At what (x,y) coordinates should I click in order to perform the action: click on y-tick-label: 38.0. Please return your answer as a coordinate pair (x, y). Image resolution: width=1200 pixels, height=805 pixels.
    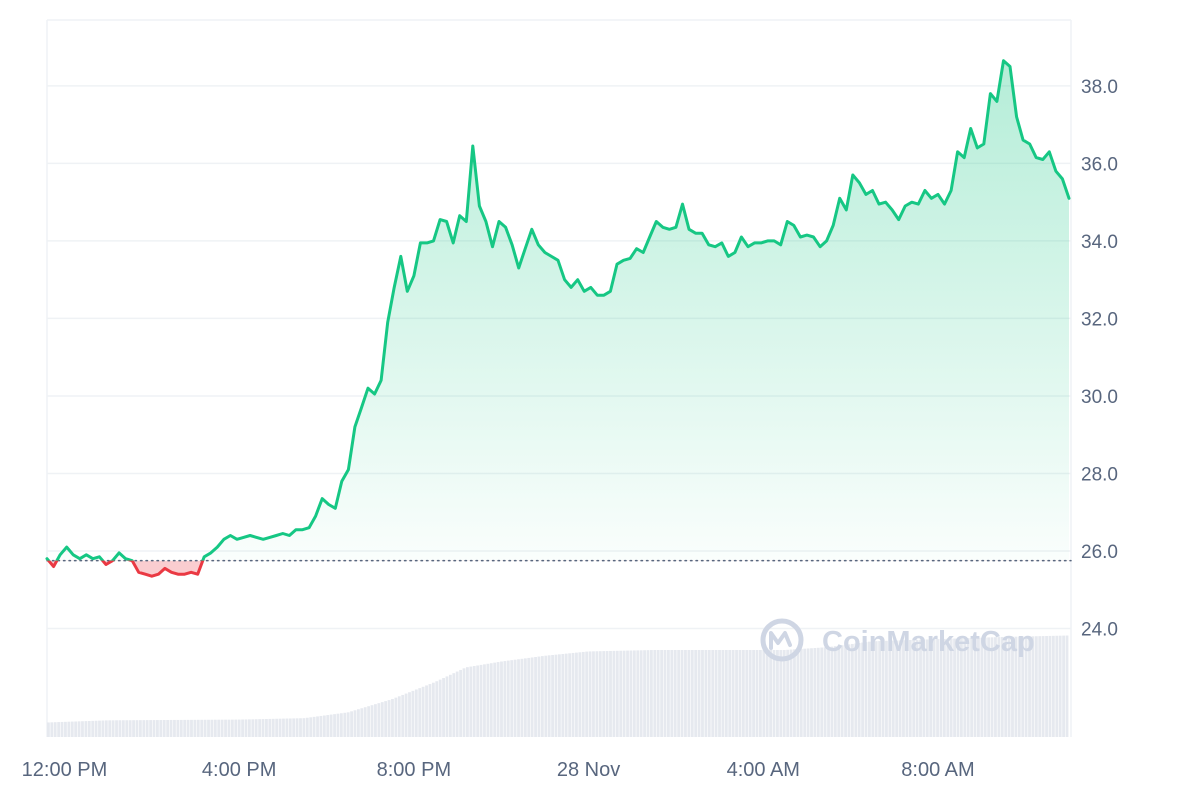
    Looking at the image, I should click on (1099, 87).